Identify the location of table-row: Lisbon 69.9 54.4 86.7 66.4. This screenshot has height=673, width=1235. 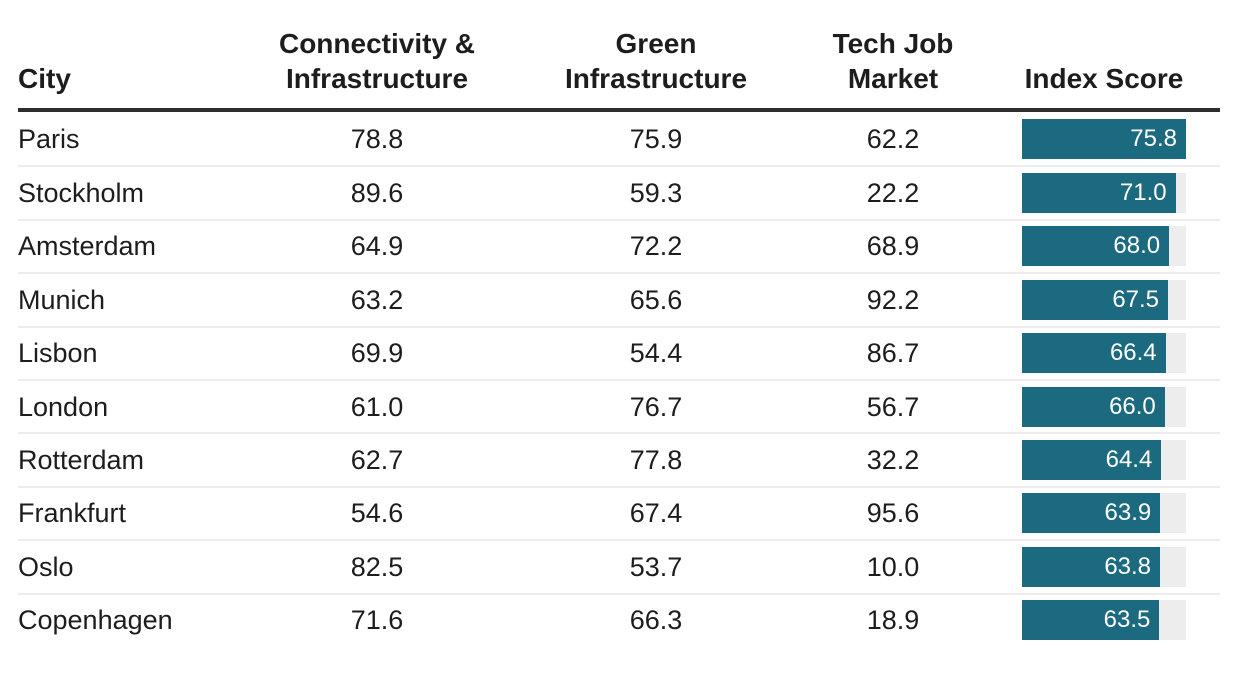
(619, 352).